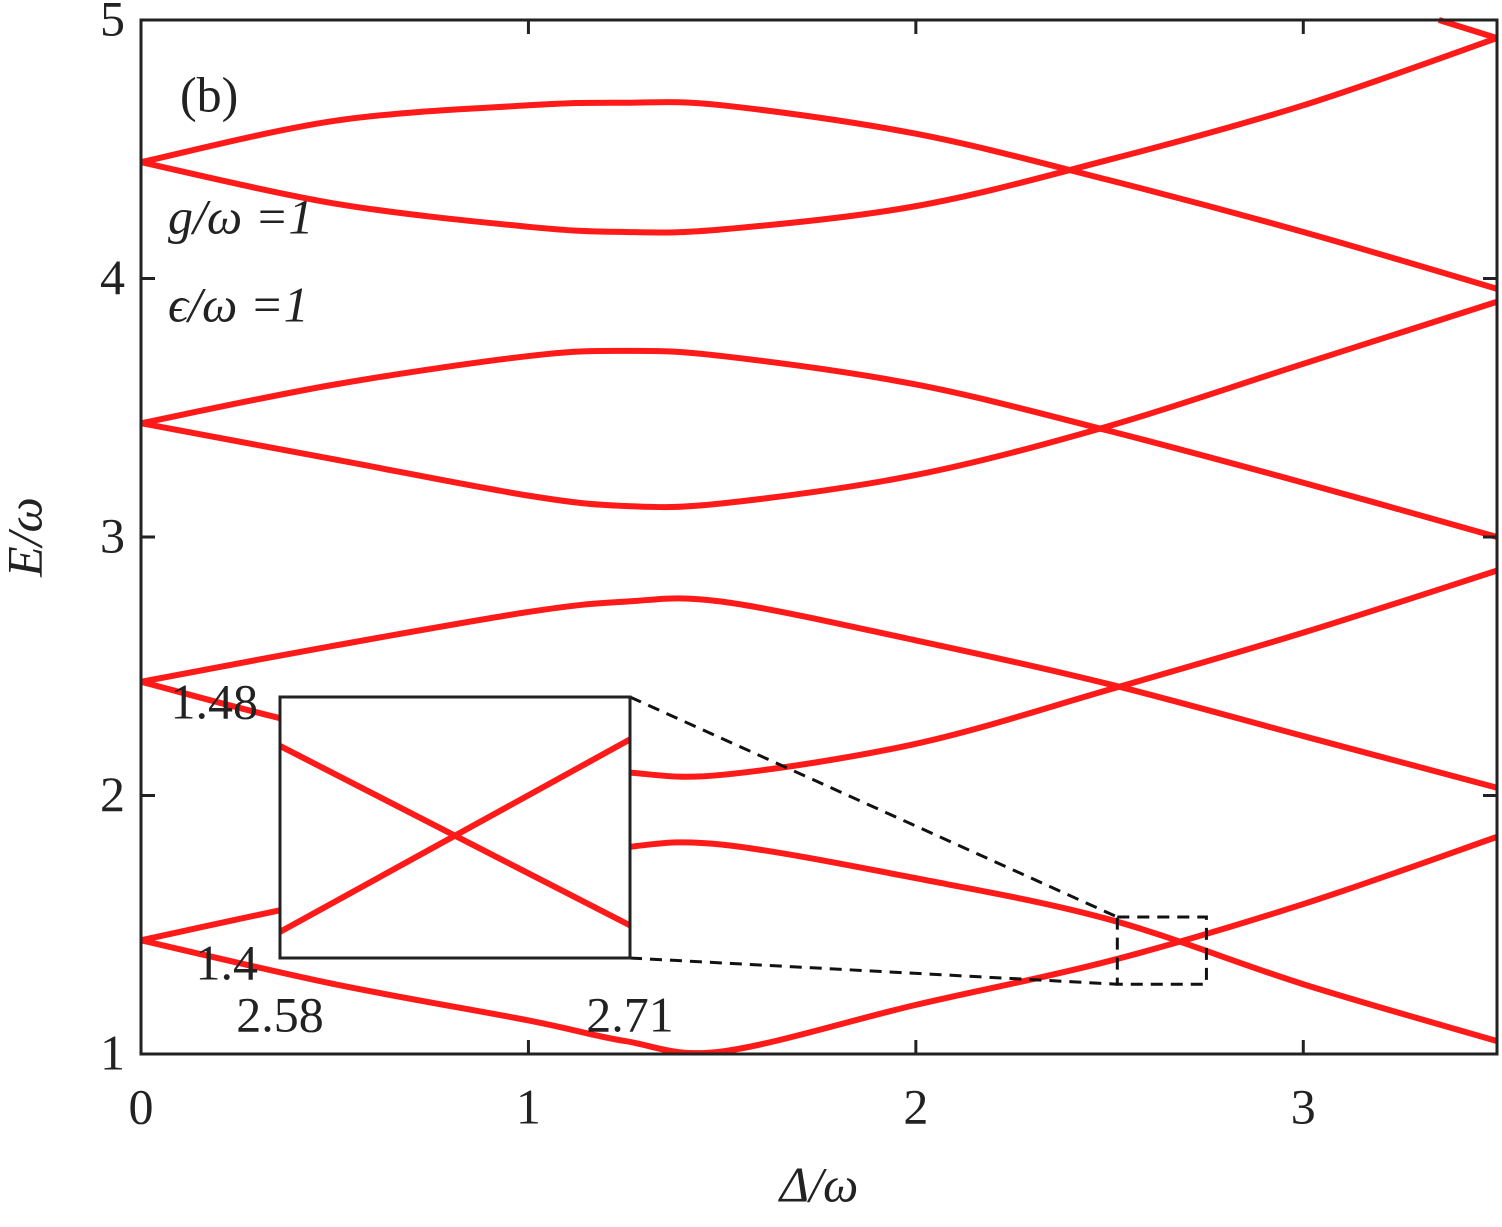 Image resolution: width=1502 pixels, height=1227 pixels. What do you see at coordinates (112, 277) in the screenshot?
I see `y-tick-label: 4` at bounding box center [112, 277].